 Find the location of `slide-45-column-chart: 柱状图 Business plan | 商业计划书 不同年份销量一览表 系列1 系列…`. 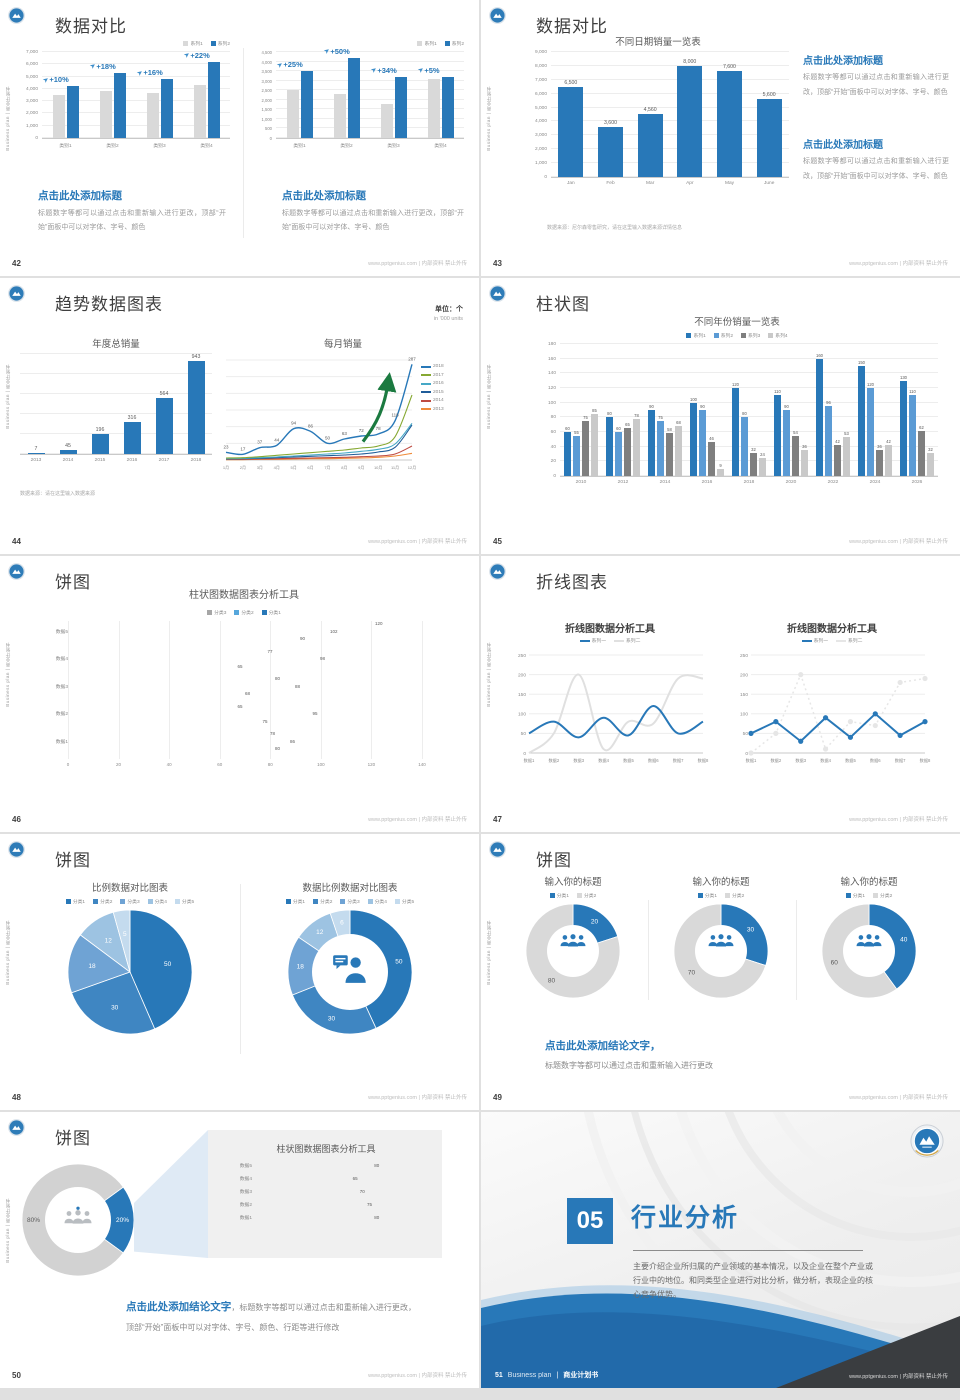

slide-45-column-chart: 柱状图 Business plan | 商业计划书 不同年份销量一览表 系列1 系列… is located at coordinates (720, 416).